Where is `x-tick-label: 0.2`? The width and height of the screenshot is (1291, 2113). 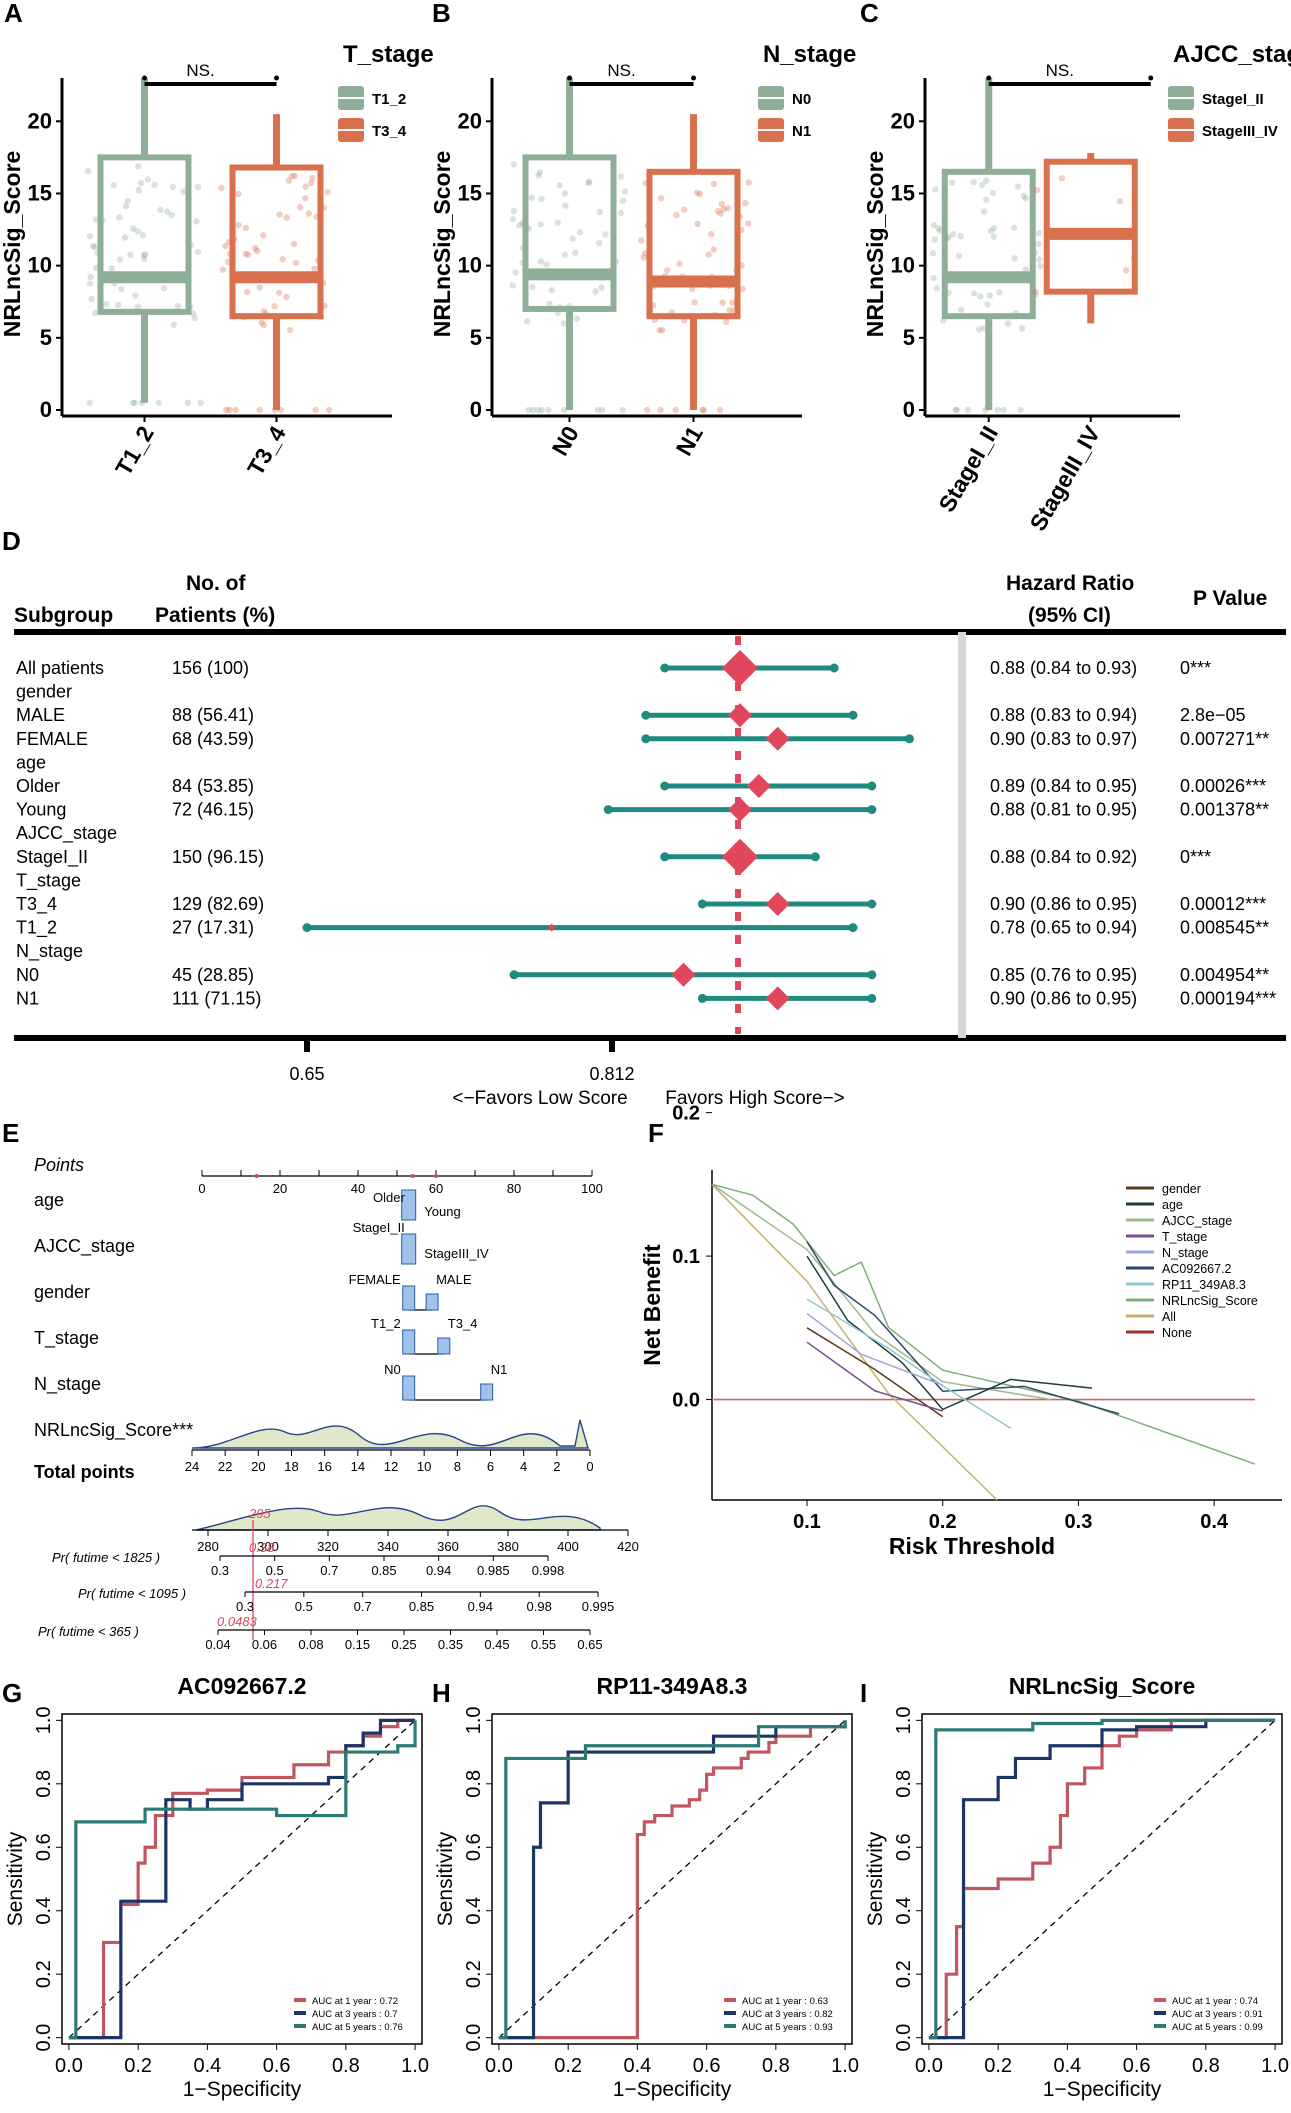
x-tick-label: 0.2 is located at coordinates (998, 2066).